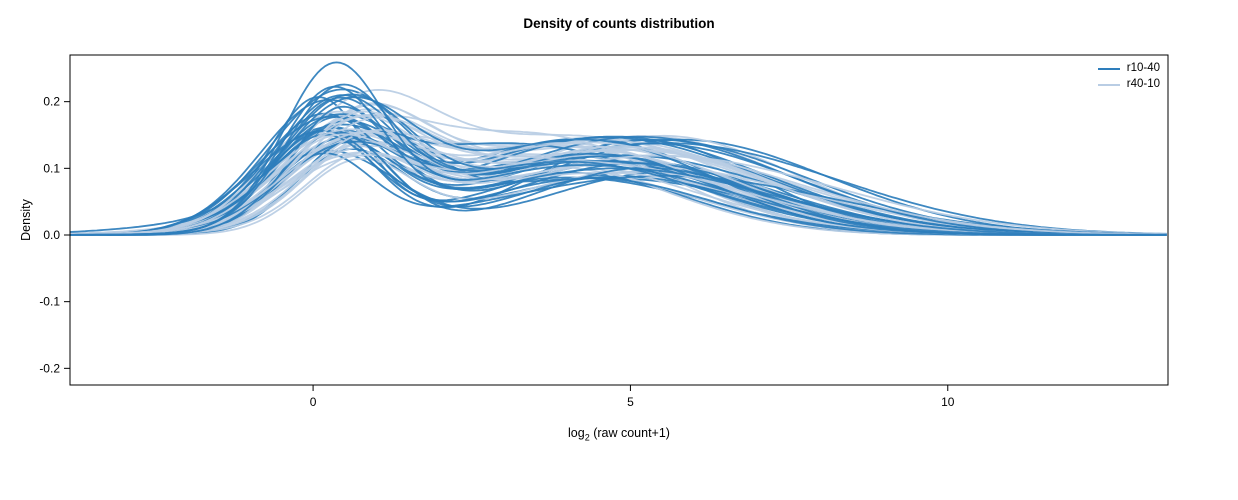 Image resolution: width=1238 pixels, height=500 pixels. I want to click on x-tick-label: 10, so click(948, 402).